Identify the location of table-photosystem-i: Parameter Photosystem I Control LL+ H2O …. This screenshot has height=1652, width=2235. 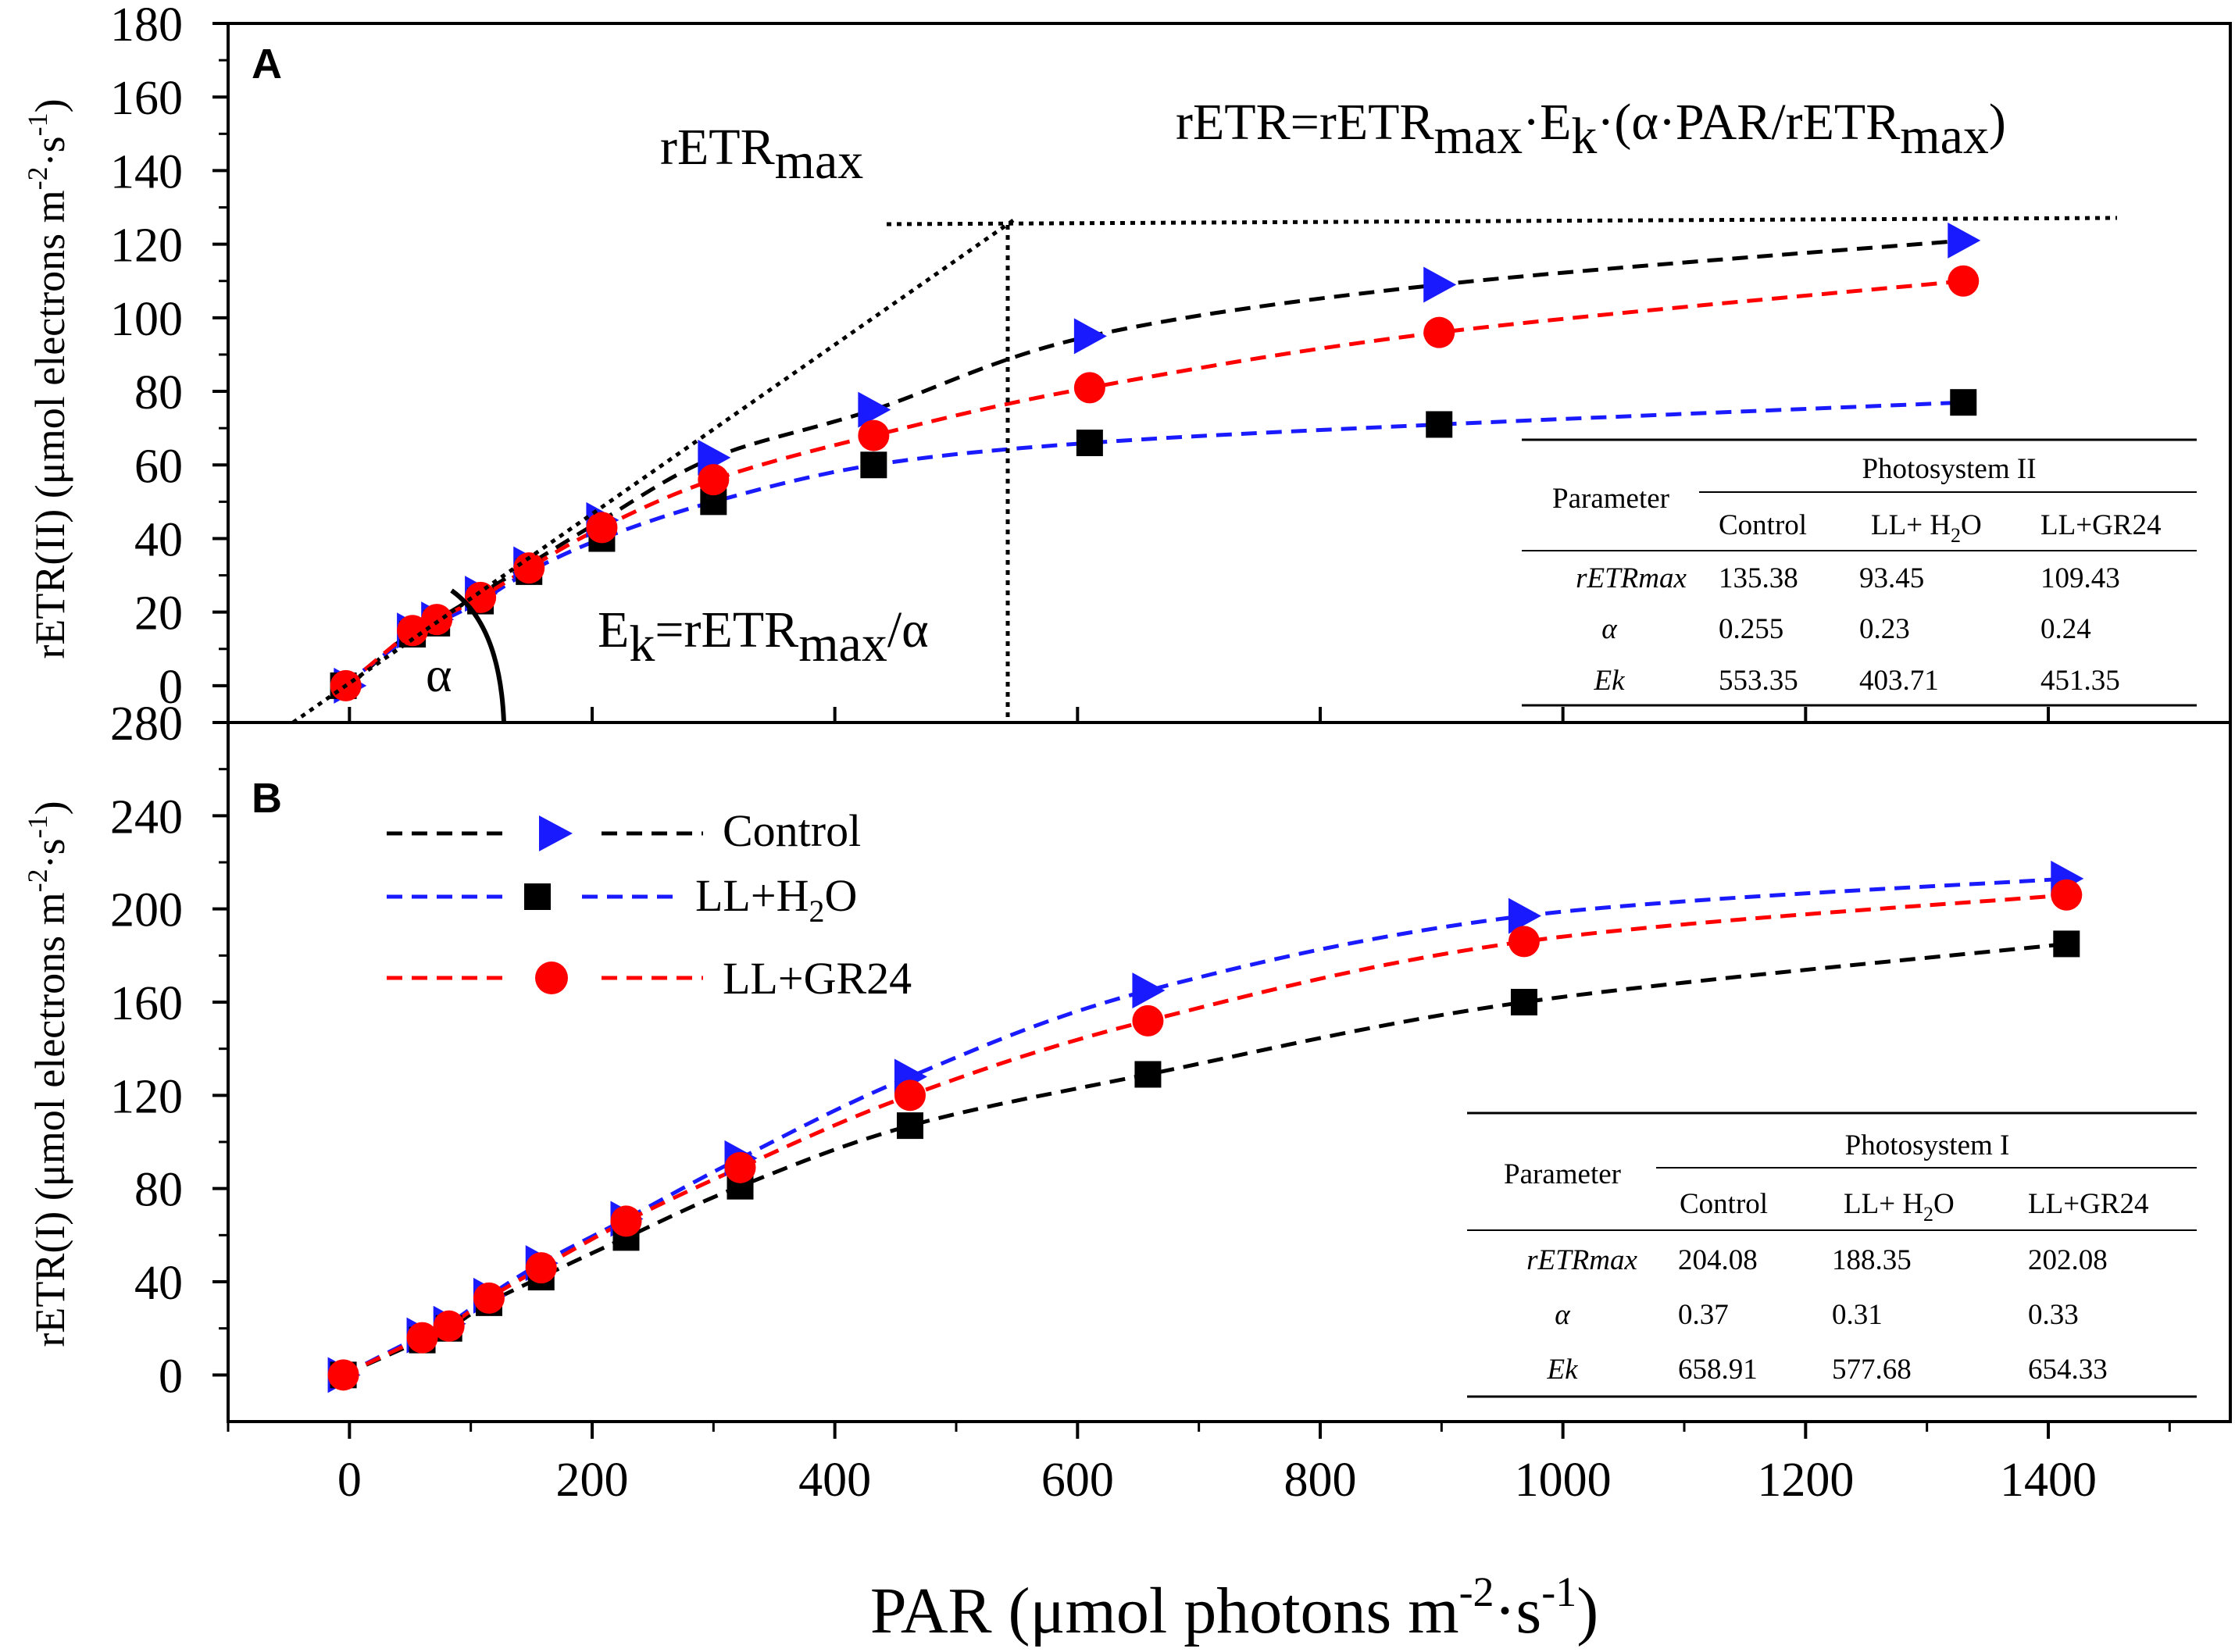
(1832, 1254).